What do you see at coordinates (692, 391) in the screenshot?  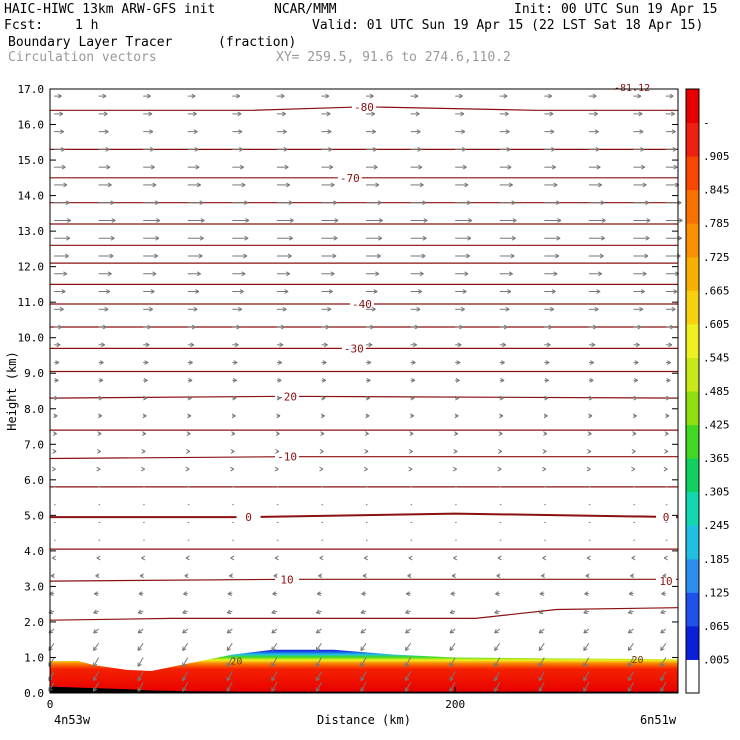 I see `colorbar-frame` at bounding box center [692, 391].